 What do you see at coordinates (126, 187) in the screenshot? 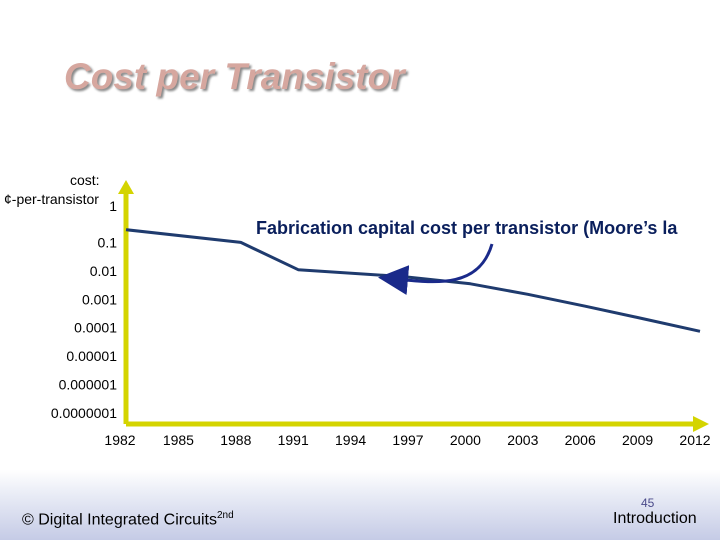
I see `y-axis-arrowhead` at bounding box center [126, 187].